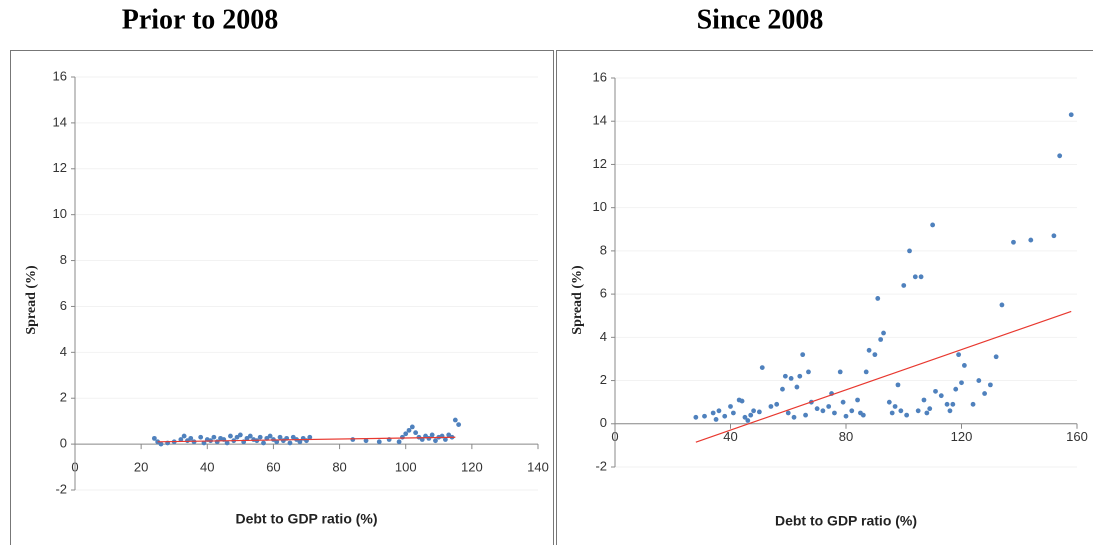 The height and width of the screenshot is (545, 1093). What do you see at coordinates (846, 436) in the screenshot?
I see `x-tick-label: 80` at bounding box center [846, 436].